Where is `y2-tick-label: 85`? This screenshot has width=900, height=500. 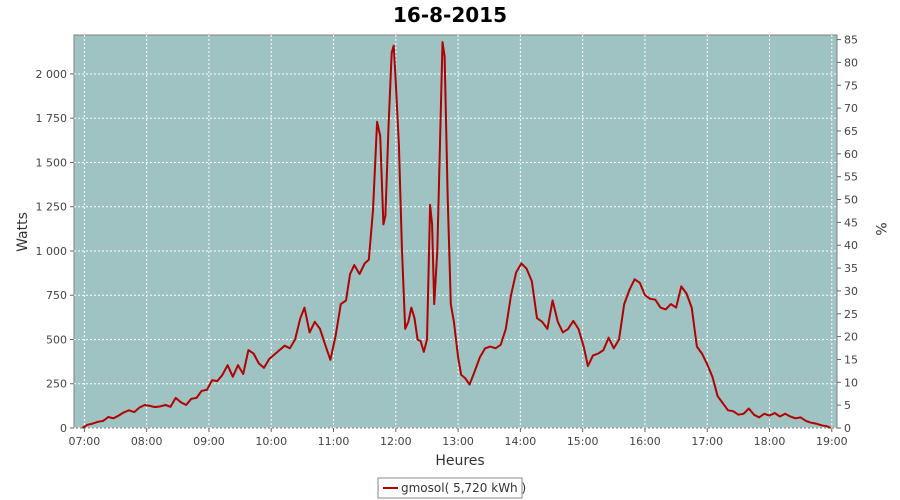 y2-tick-label: 85 is located at coordinates (851, 40).